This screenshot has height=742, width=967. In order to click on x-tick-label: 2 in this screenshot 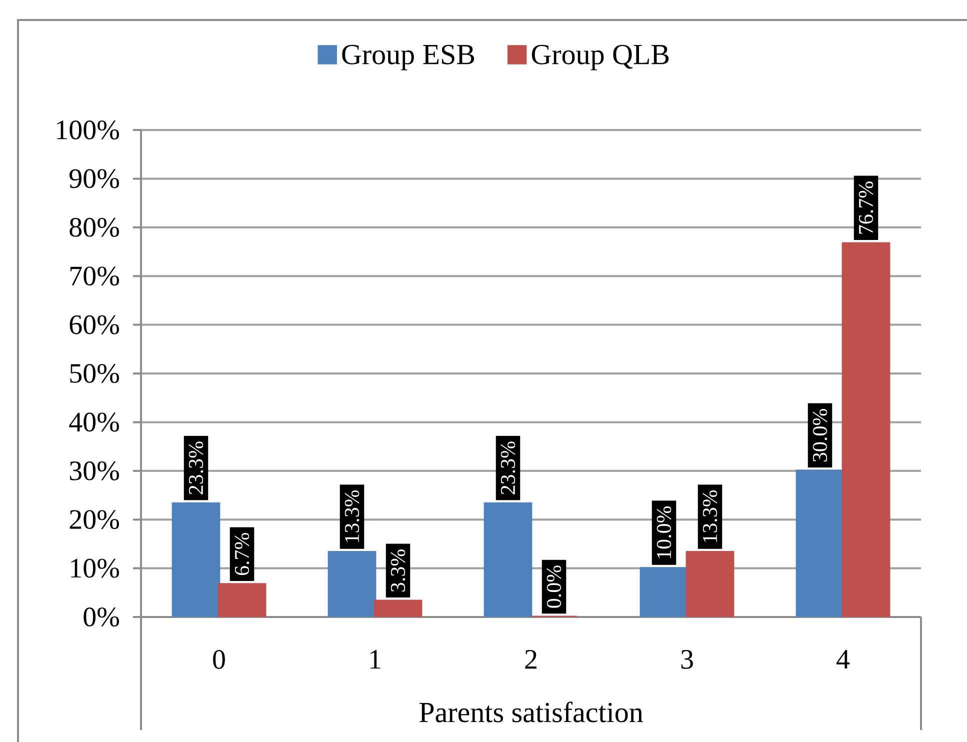, I will do `click(530, 659)`.